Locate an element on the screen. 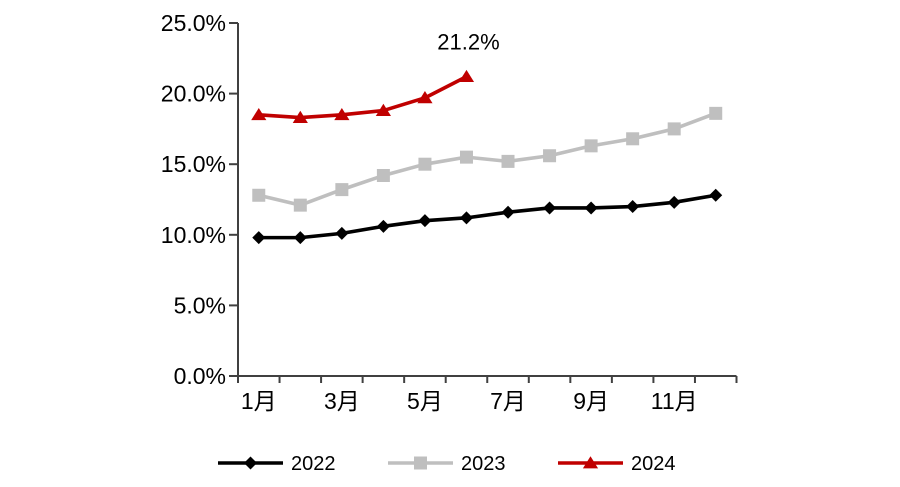 The width and height of the screenshot is (900, 487). x-tick-label: 9月 is located at coordinates (591, 401).